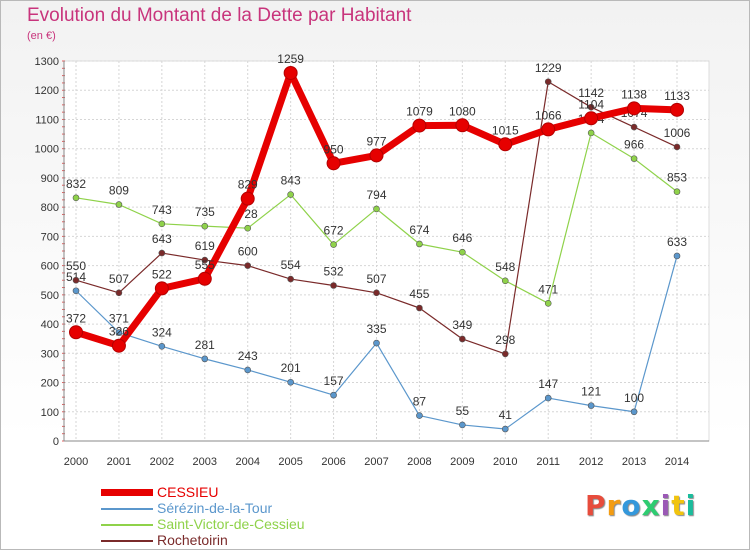 The width and height of the screenshot is (750, 550). Describe the element at coordinates (334, 149) in the screenshot. I see `data-label: 950` at that location.